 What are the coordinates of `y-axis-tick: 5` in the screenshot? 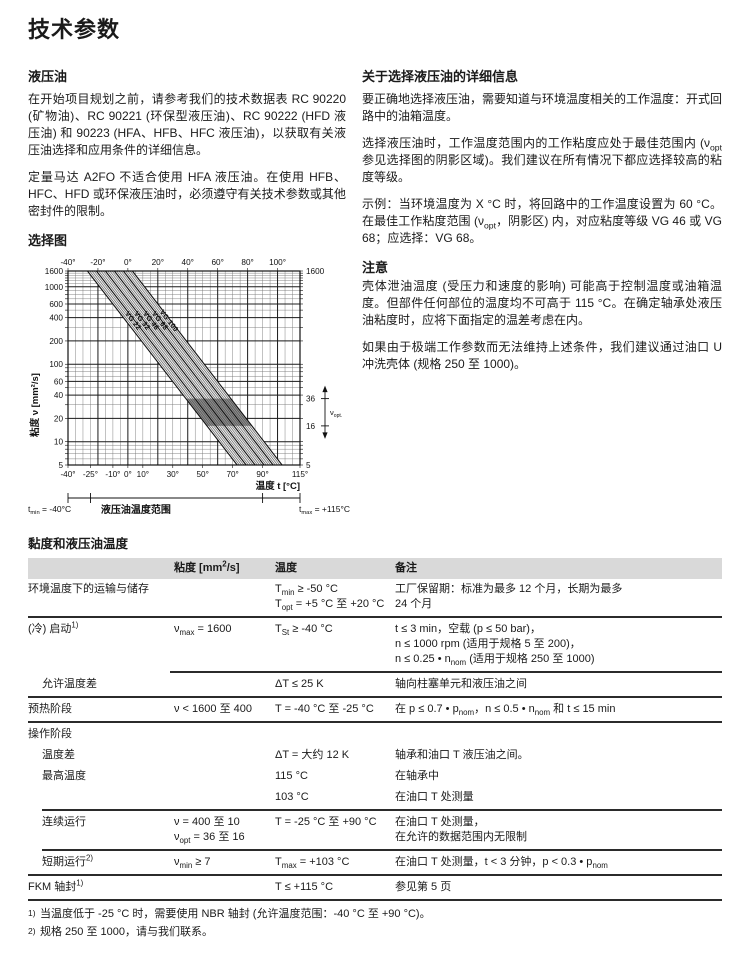 It's located at (60, 465).